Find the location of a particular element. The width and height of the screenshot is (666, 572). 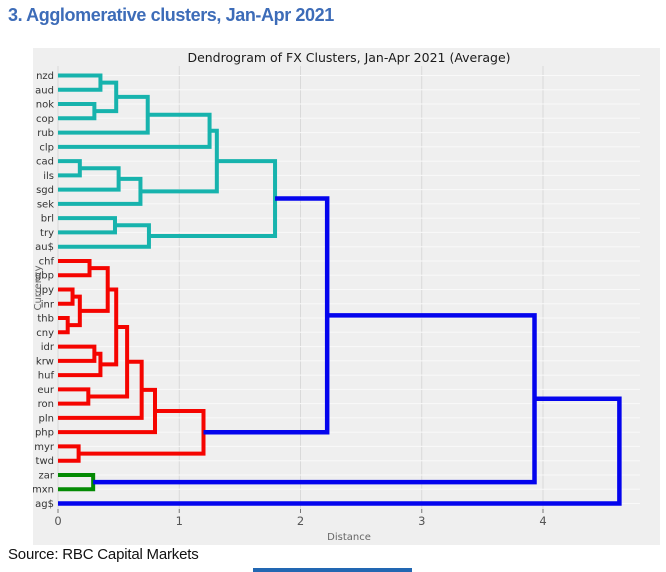

x-tick-label: 3 is located at coordinates (421, 521).